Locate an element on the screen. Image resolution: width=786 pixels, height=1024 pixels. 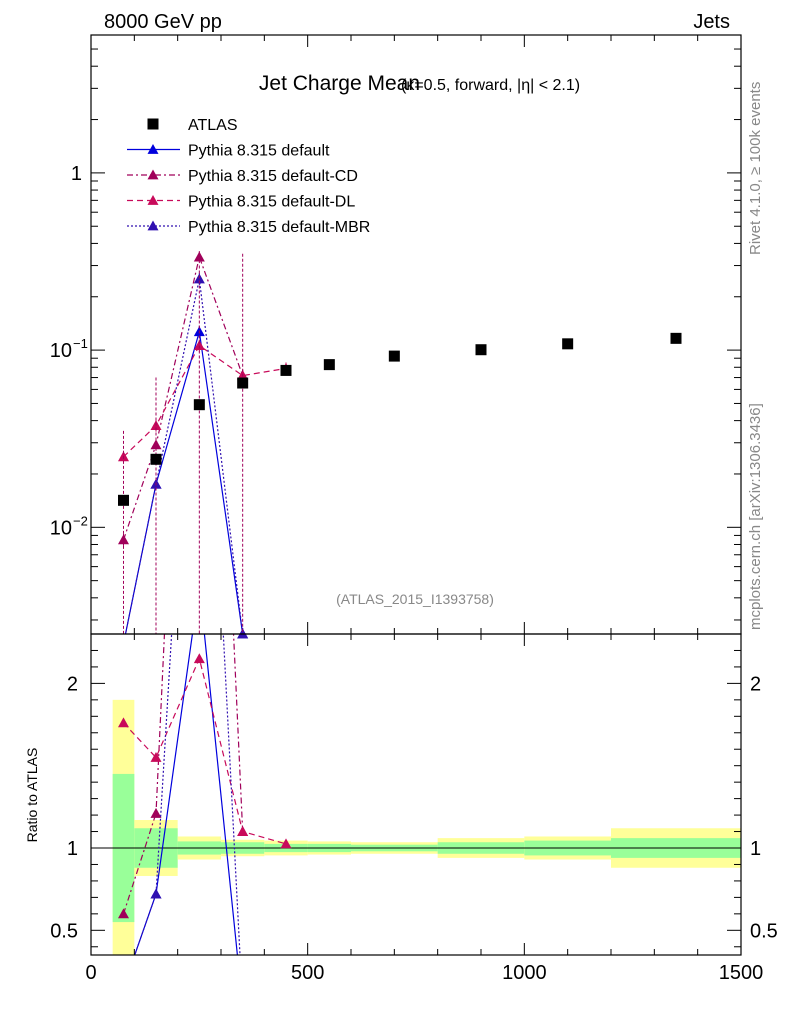
y-tick-label-ratio: 2 is located at coordinates (72, 684).